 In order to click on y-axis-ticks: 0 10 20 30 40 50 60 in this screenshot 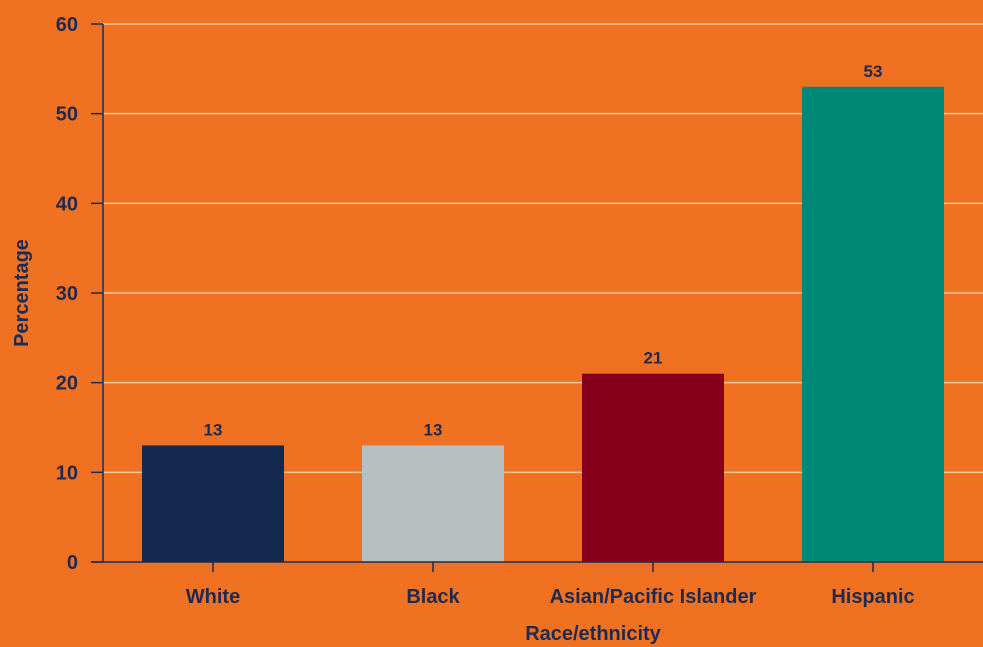, I will do `click(79, 294)`.